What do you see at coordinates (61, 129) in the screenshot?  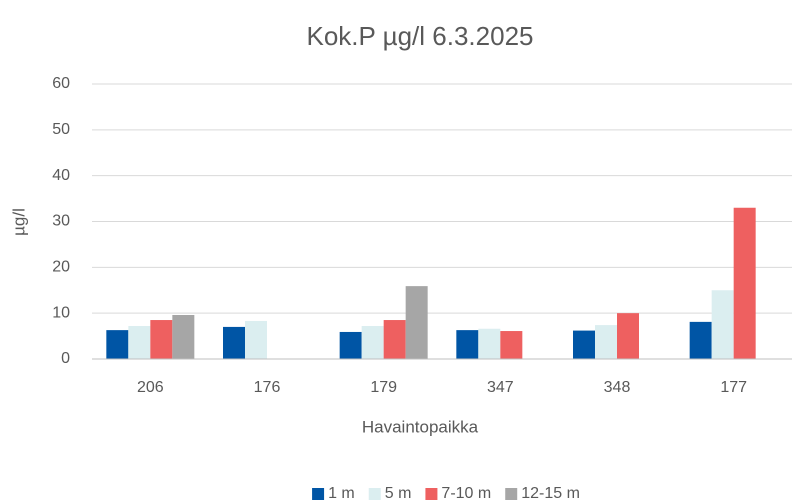 I see `y-tick-label: 50` at bounding box center [61, 129].